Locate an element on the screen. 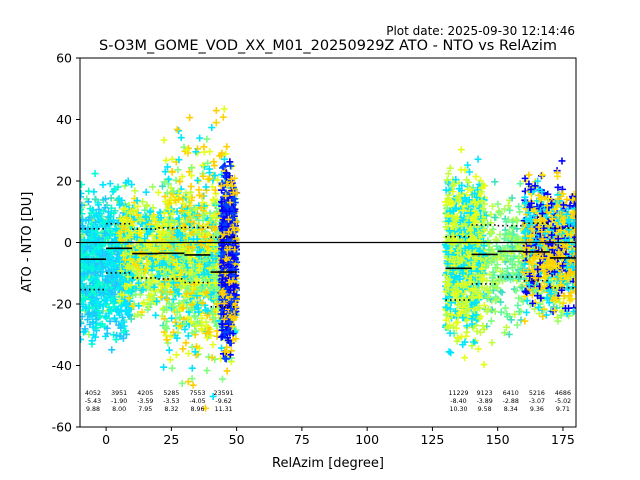 The height and width of the screenshot is (480, 640). plot-date: Plot date: 2025-09-30 12:14:46 is located at coordinates (480, 31).